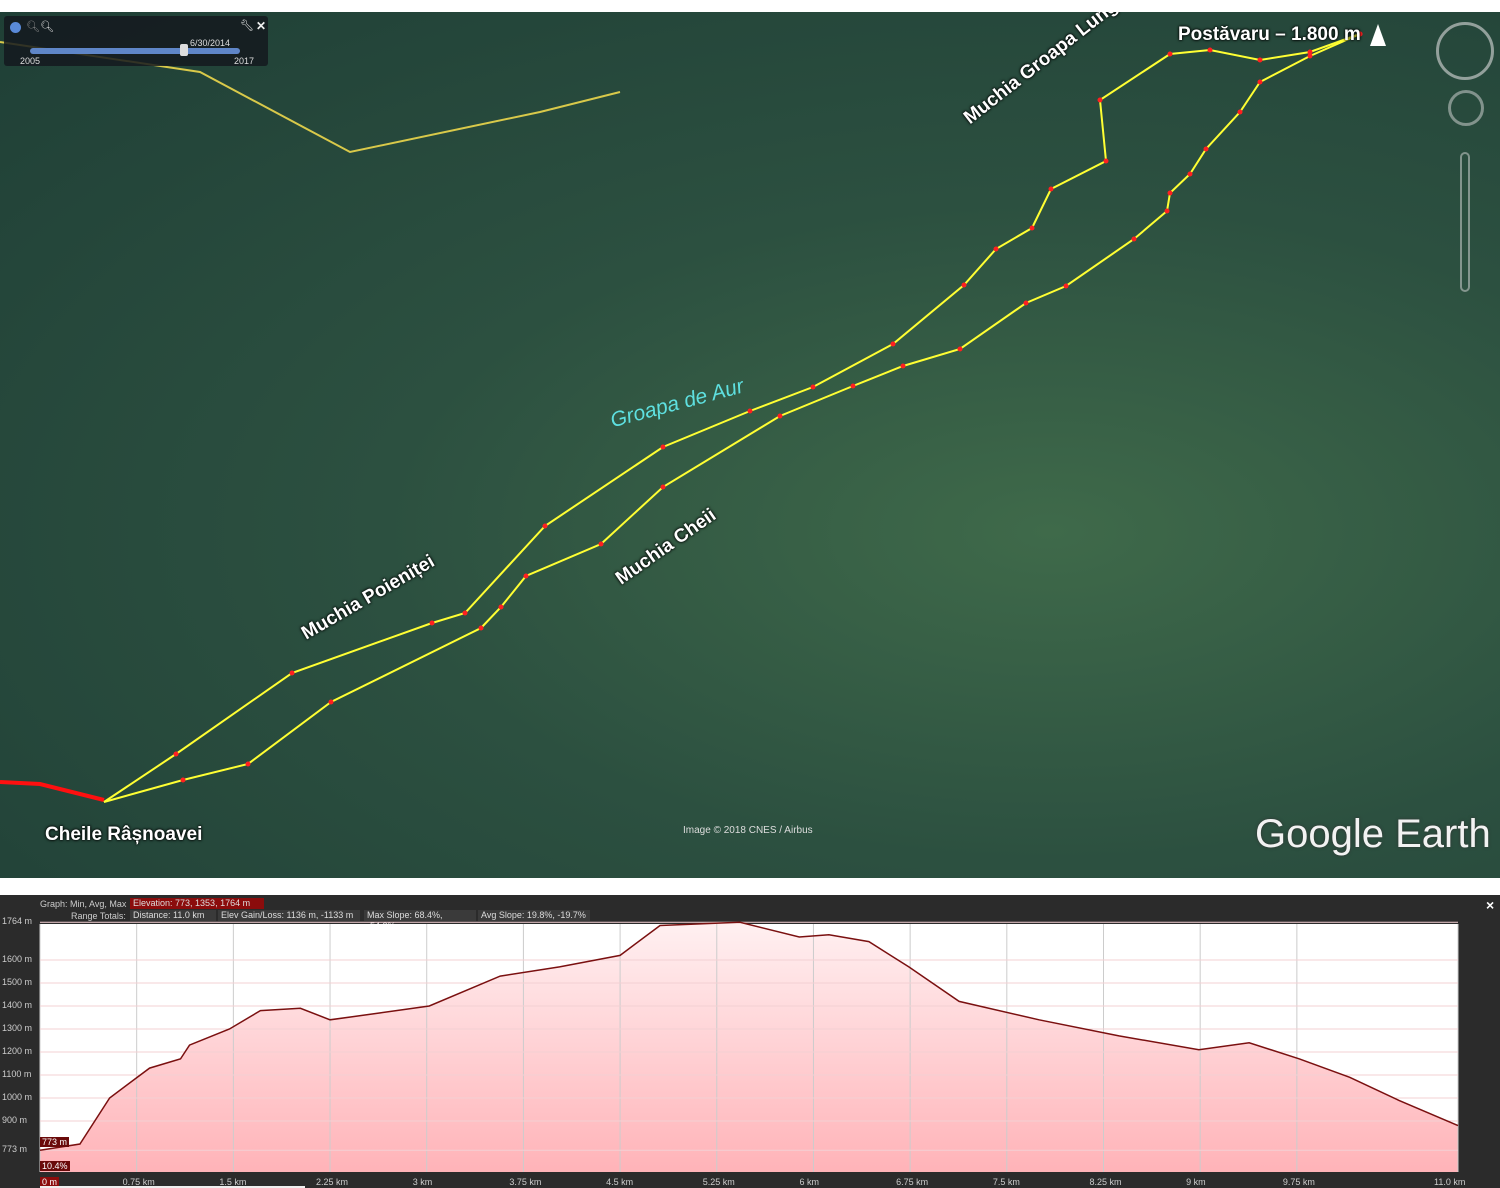 The image size is (1500, 1188). Describe the element at coordinates (197, 903) in the screenshot. I see `elevation-stats: Elevation: 773, 1353, 1764 m` at that location.